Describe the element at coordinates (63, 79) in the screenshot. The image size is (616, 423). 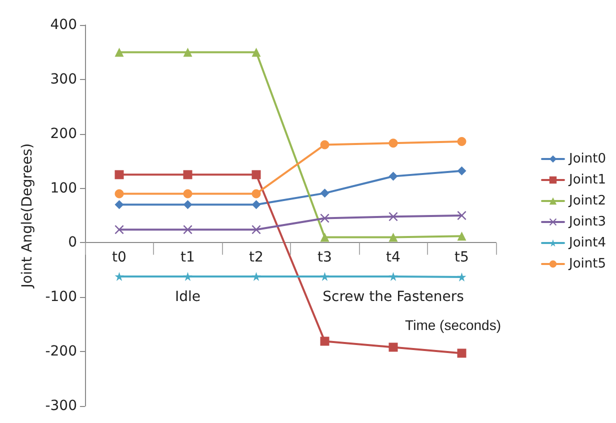
I see `y-tick-label: 300` at that location.